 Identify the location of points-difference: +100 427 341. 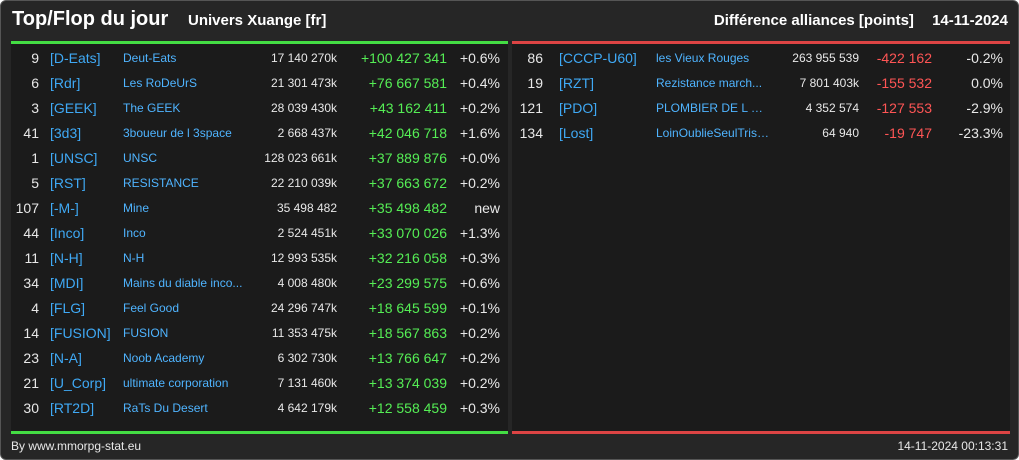
(403, 58).